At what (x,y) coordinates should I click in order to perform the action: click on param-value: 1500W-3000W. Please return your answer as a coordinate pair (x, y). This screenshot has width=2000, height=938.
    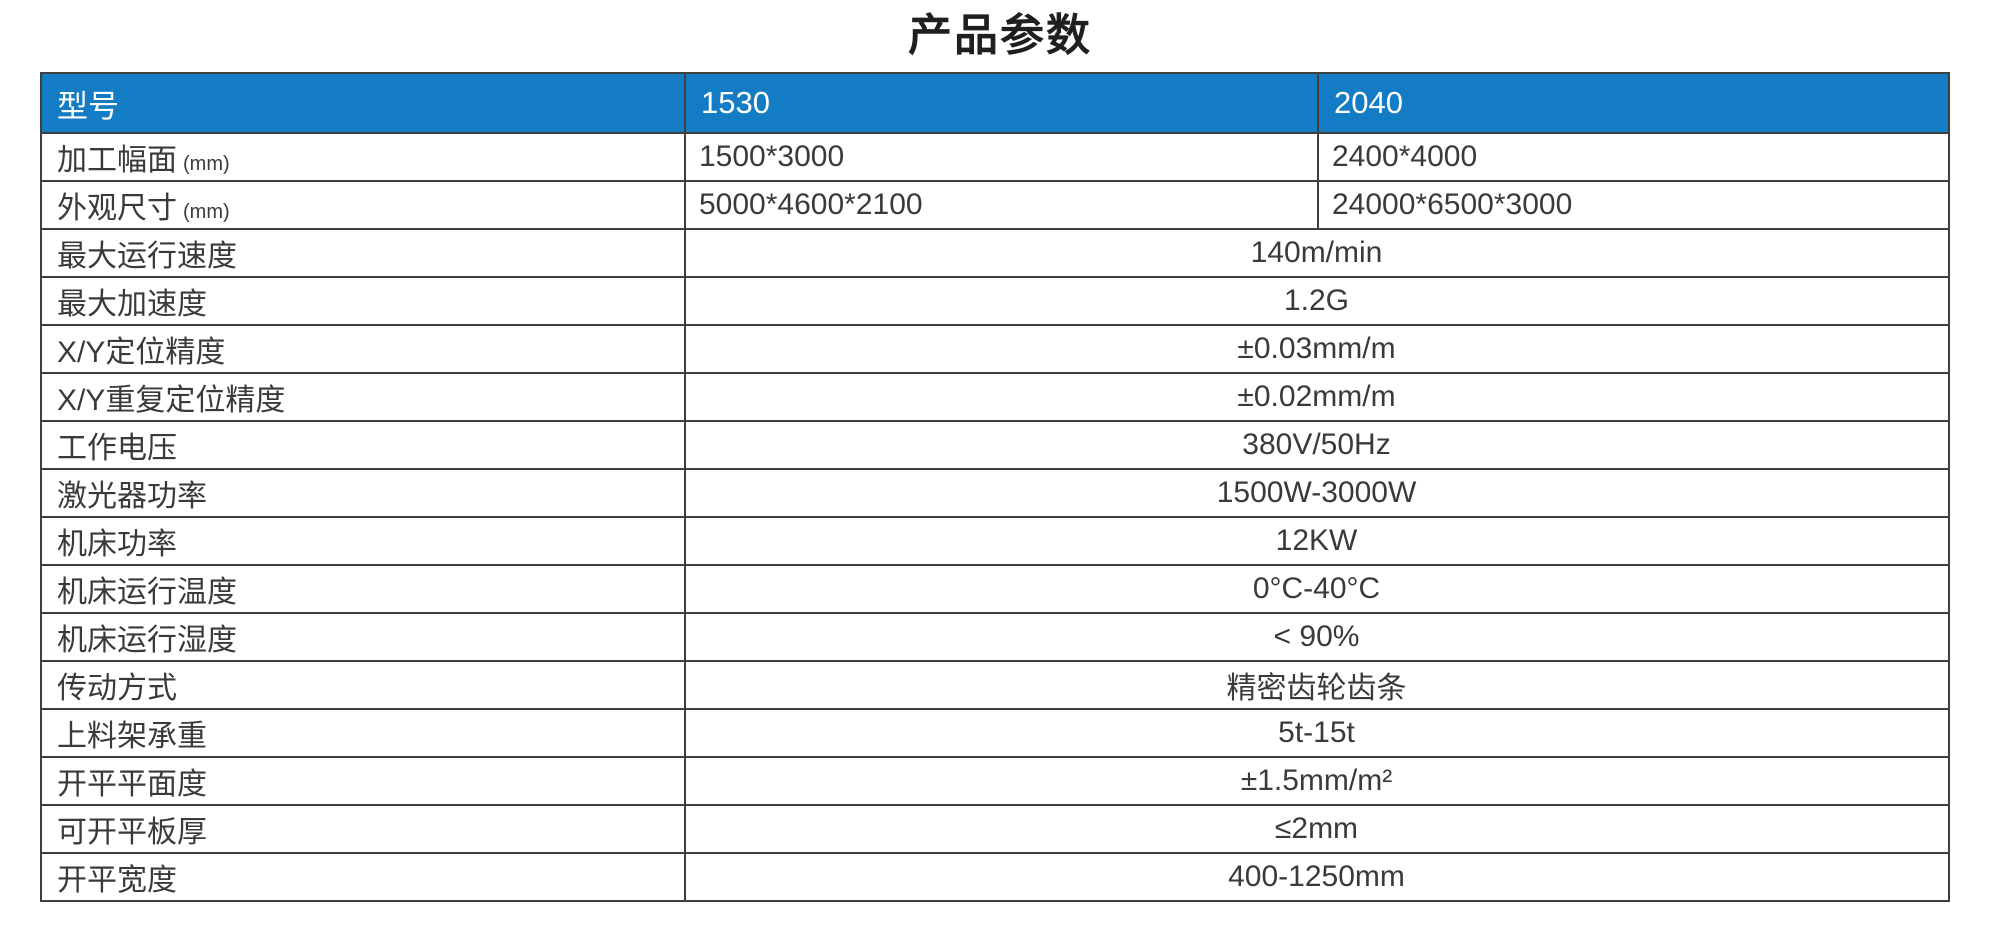
    Looking at the image, I should click on (1317, 493).